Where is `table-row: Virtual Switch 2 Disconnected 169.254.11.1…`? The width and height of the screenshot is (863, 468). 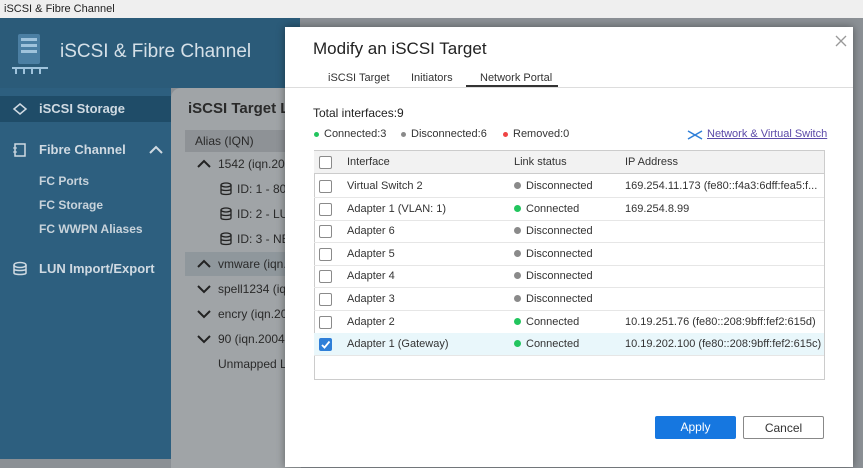
table-row: Virtual Switch 2 Disconnected 169.254.11.1… is located at coordinates (569, 186).